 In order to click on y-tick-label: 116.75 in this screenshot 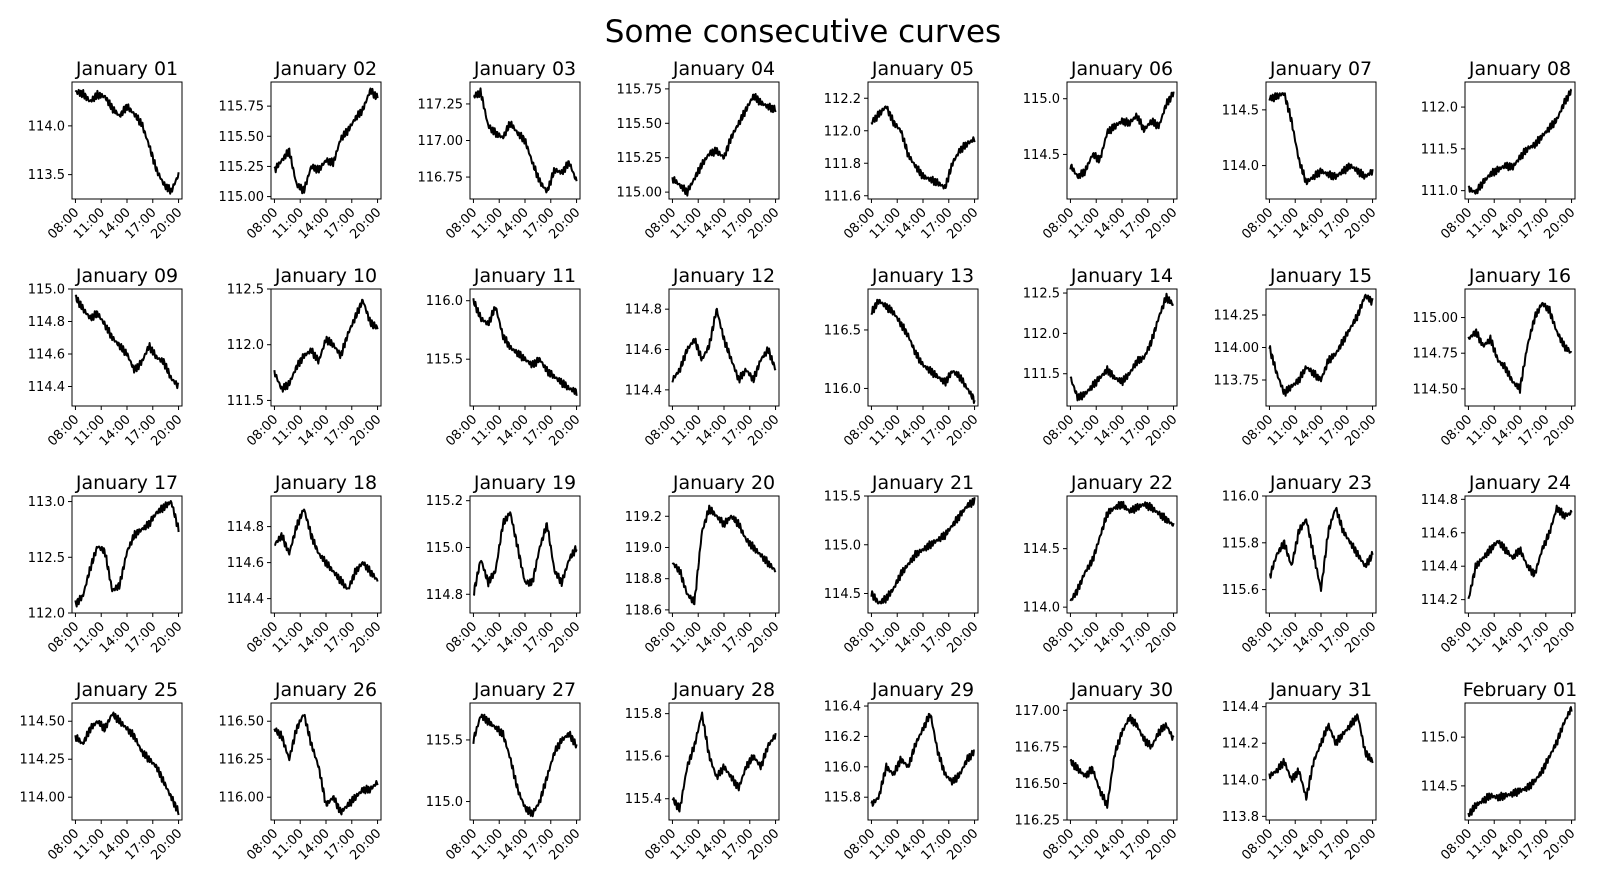, I will do `click(1038, 747)`.